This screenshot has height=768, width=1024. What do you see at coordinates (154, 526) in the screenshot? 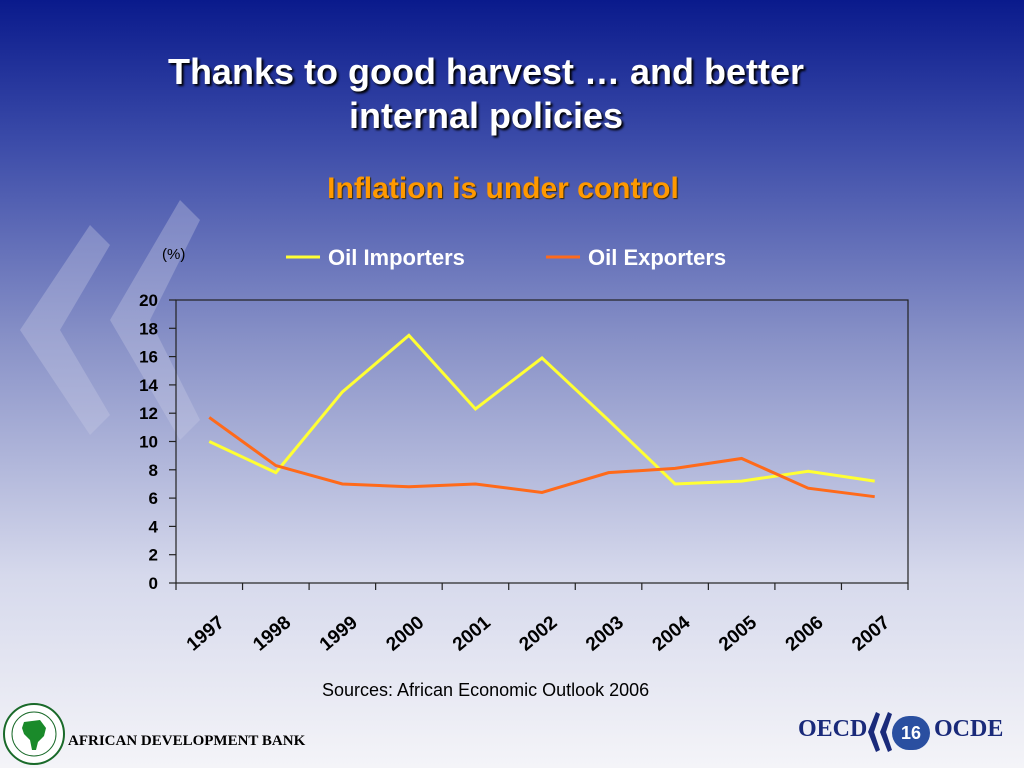
I see `y-tick-label: 4` at bounding box center [154, 526].